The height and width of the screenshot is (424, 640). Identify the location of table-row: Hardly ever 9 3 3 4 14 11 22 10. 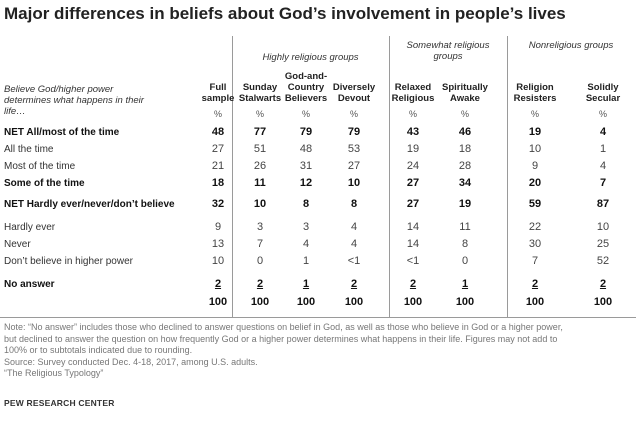
(318, 227).